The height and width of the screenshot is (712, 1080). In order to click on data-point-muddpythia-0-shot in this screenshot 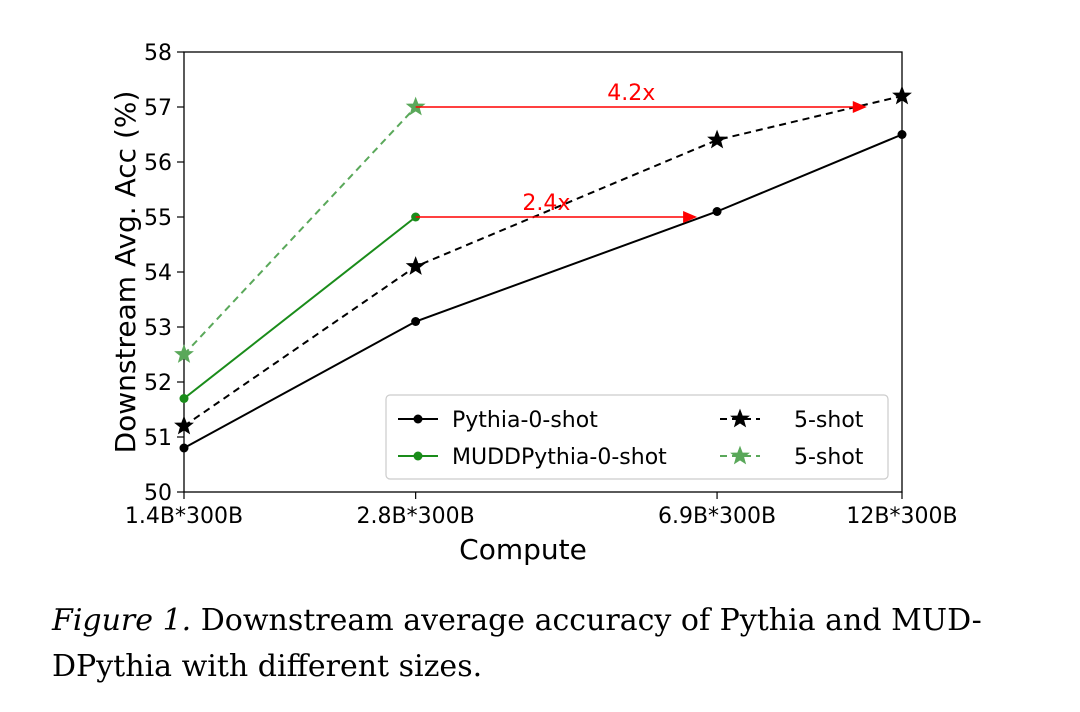, I will do `click(184, 398)`.